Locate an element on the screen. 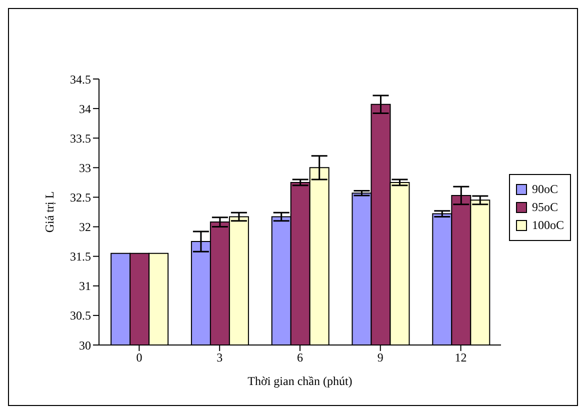 This screenshot has width=586, height=414. y-tick-label: 30.5 is located at coordinates (80, 315).